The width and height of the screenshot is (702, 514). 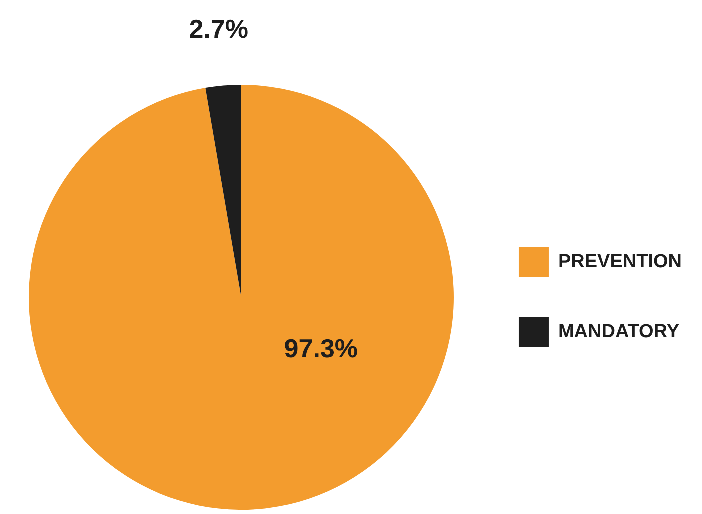 What do you see at coordinates (619, 332) in the screenshot?
I see `legend-label: MANDATORY` at bounding box center [619, 332].